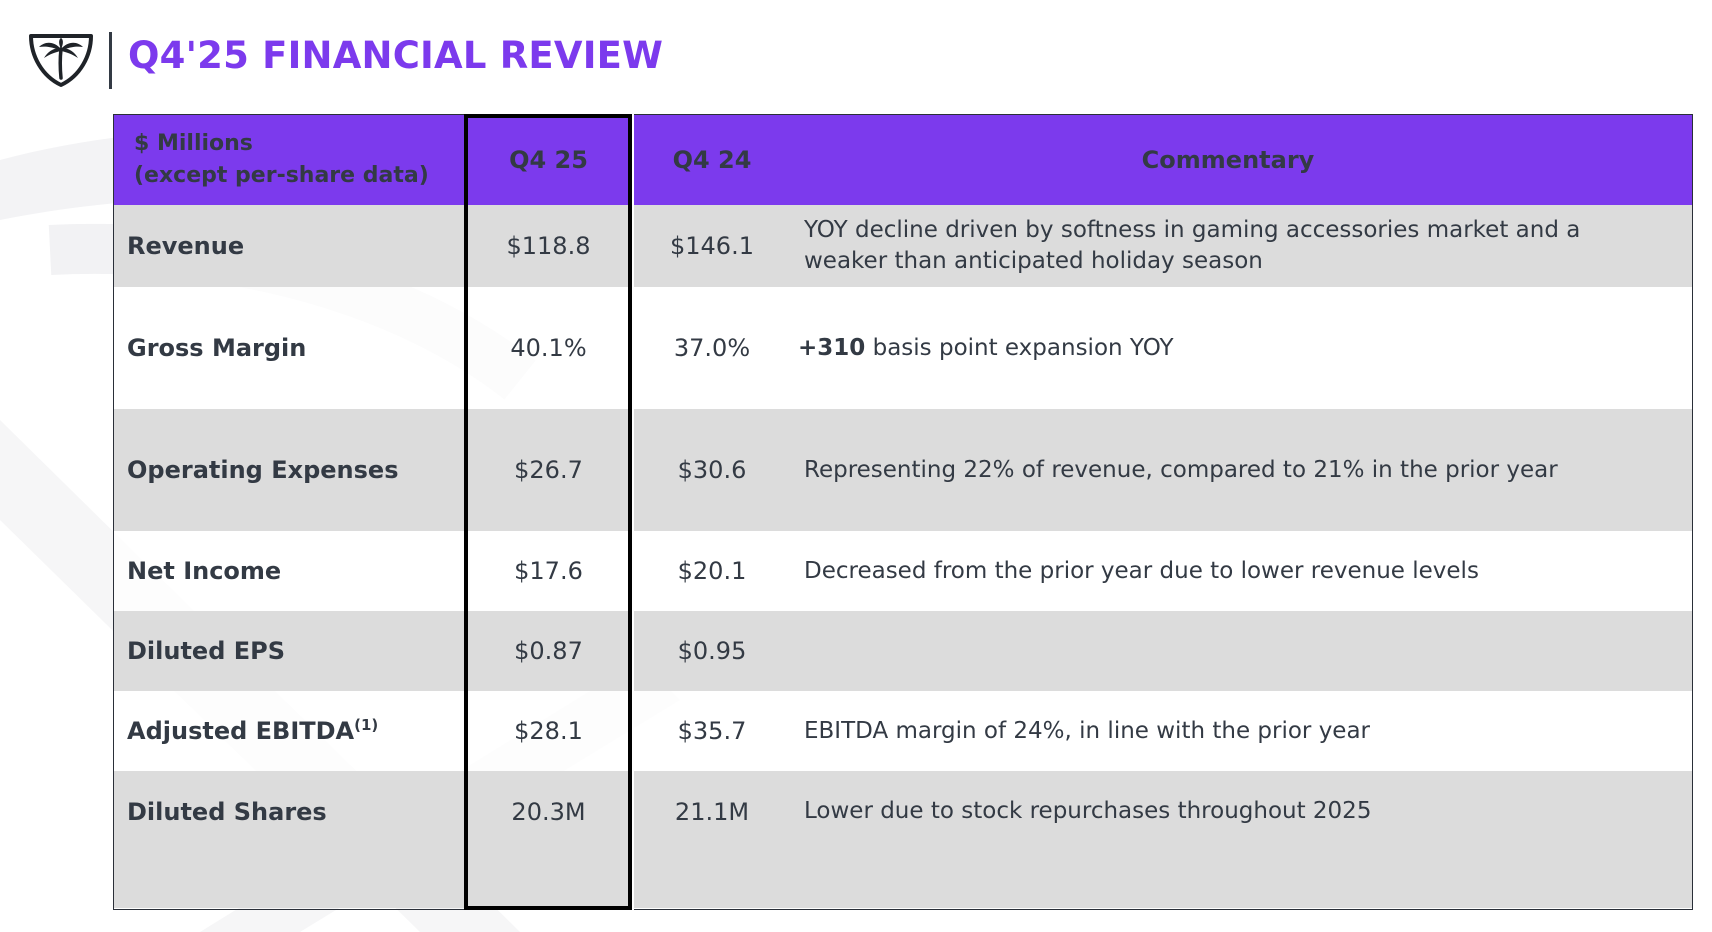 The width and height of the screenshot is (1712, 932). Describe the element at coordinates (712, 348) in the screenshot. I see `q4-24-value: 37.0%` at that location.